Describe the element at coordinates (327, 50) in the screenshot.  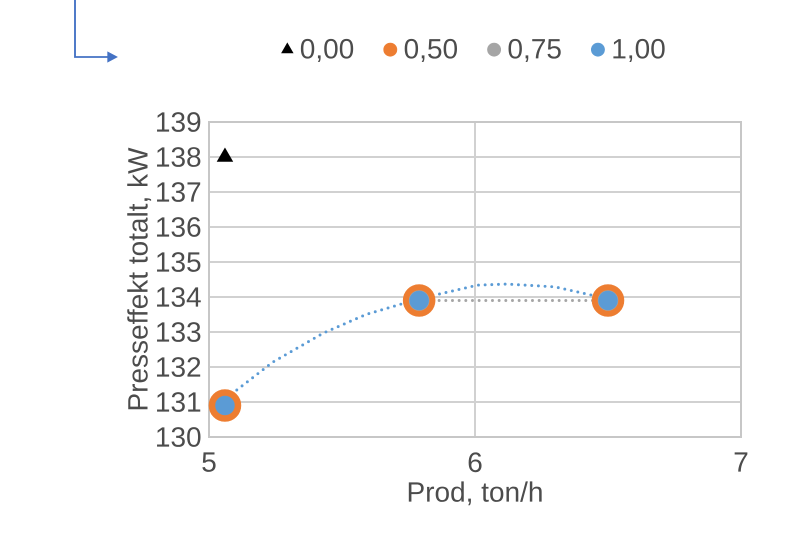
I see `legend-label: 0,00` at that location.